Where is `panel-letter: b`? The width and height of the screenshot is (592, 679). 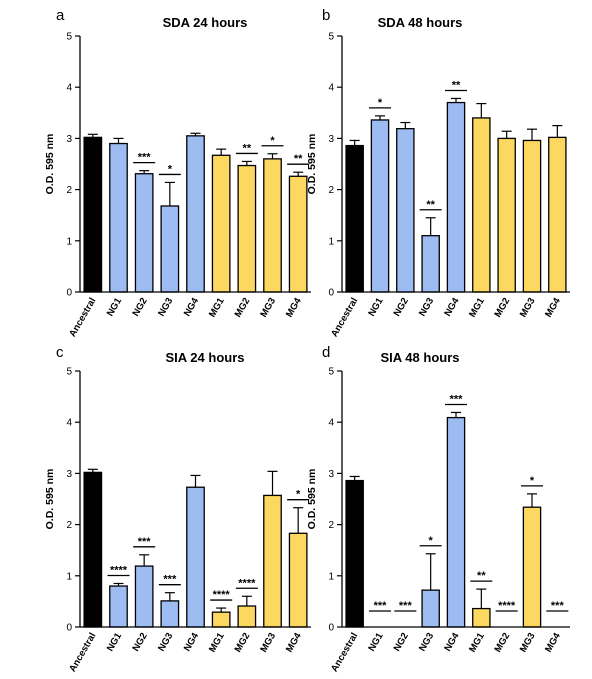 panel-letter: b is located at coordinates (326, 15).